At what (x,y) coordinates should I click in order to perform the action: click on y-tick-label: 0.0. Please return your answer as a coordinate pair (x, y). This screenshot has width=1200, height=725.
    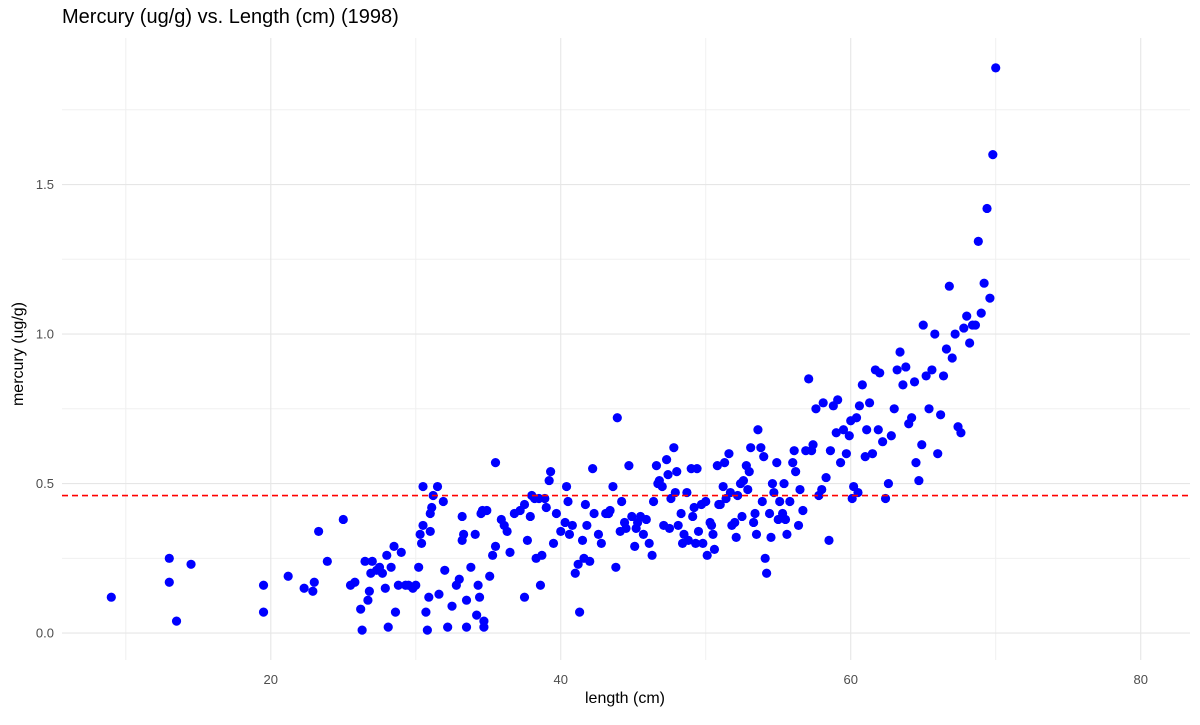
    Looking at the image, I should click on (45, 633).